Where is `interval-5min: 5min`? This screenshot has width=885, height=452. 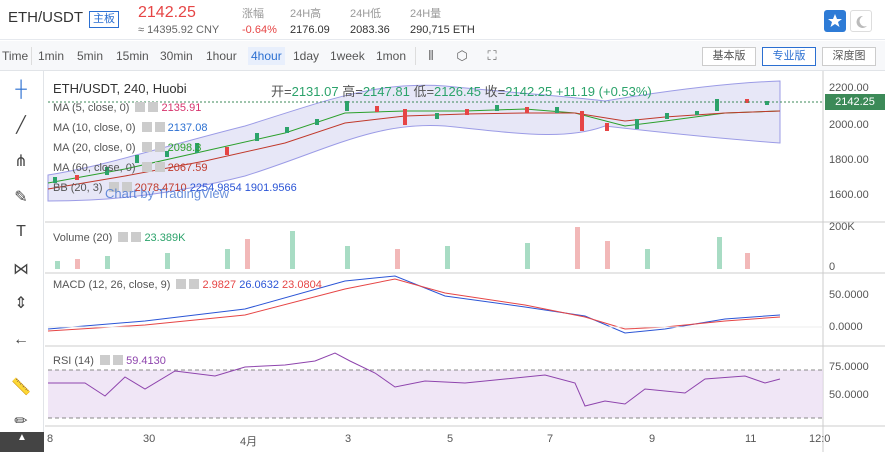
interval-5min: 5min is located at coordinates (90, 56).